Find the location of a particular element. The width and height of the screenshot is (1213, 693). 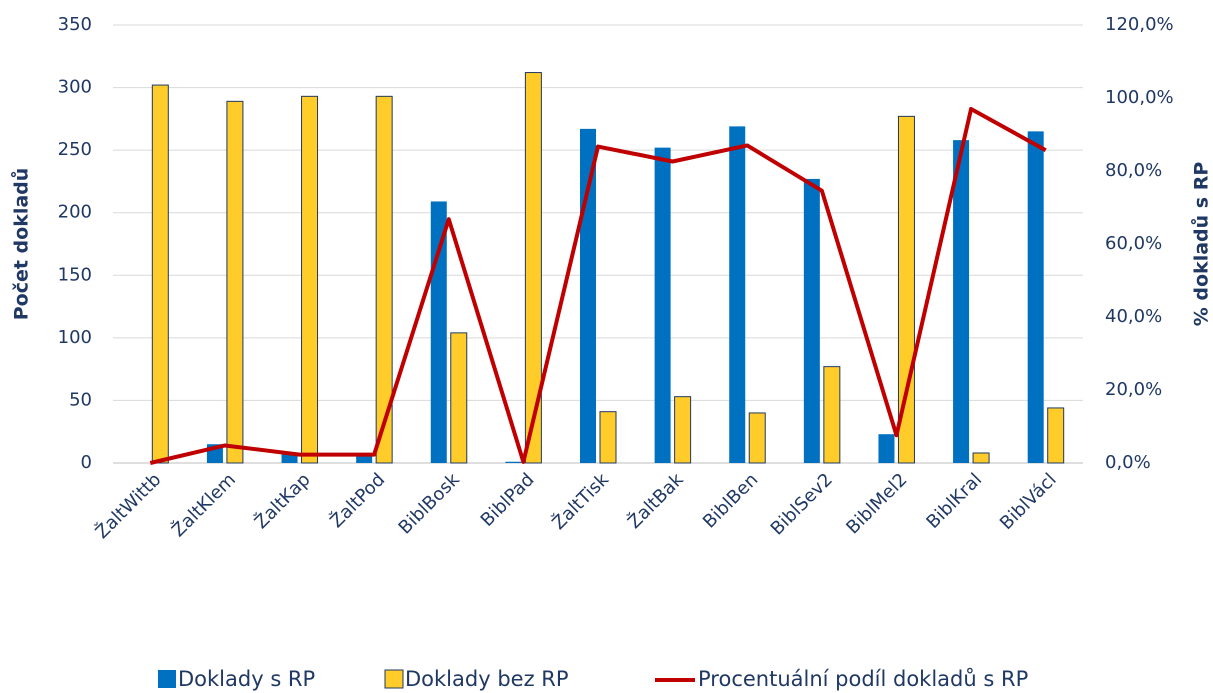

y-tick-label: 100 is located at coordinates (75, 337).